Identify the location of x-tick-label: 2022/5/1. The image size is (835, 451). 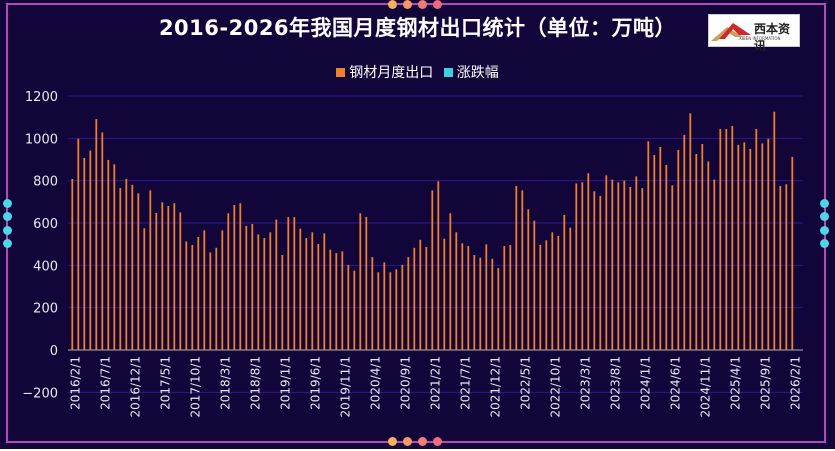
(525, 383).